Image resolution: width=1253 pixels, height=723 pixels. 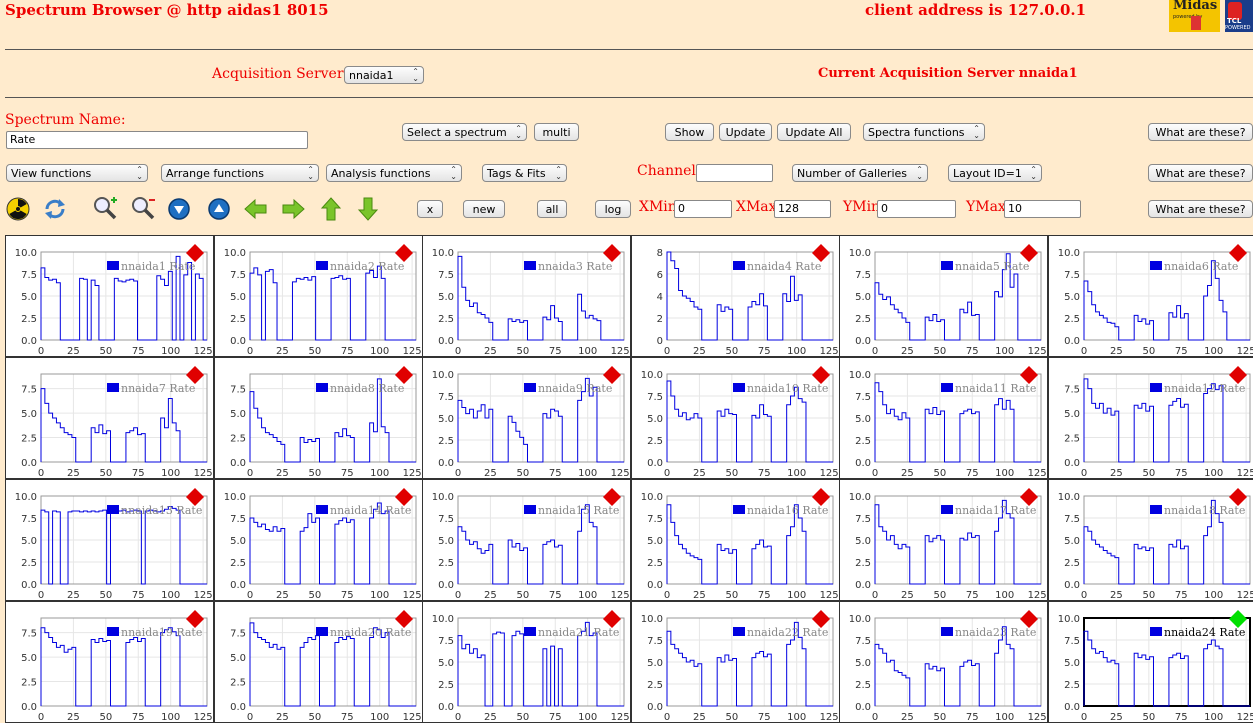 I want to click on spectrum-plot: 0 25 50 75 100 125 0.0 2.5 5.0 7.5 nnaida12 Rate, so click(x=1150, y=418).